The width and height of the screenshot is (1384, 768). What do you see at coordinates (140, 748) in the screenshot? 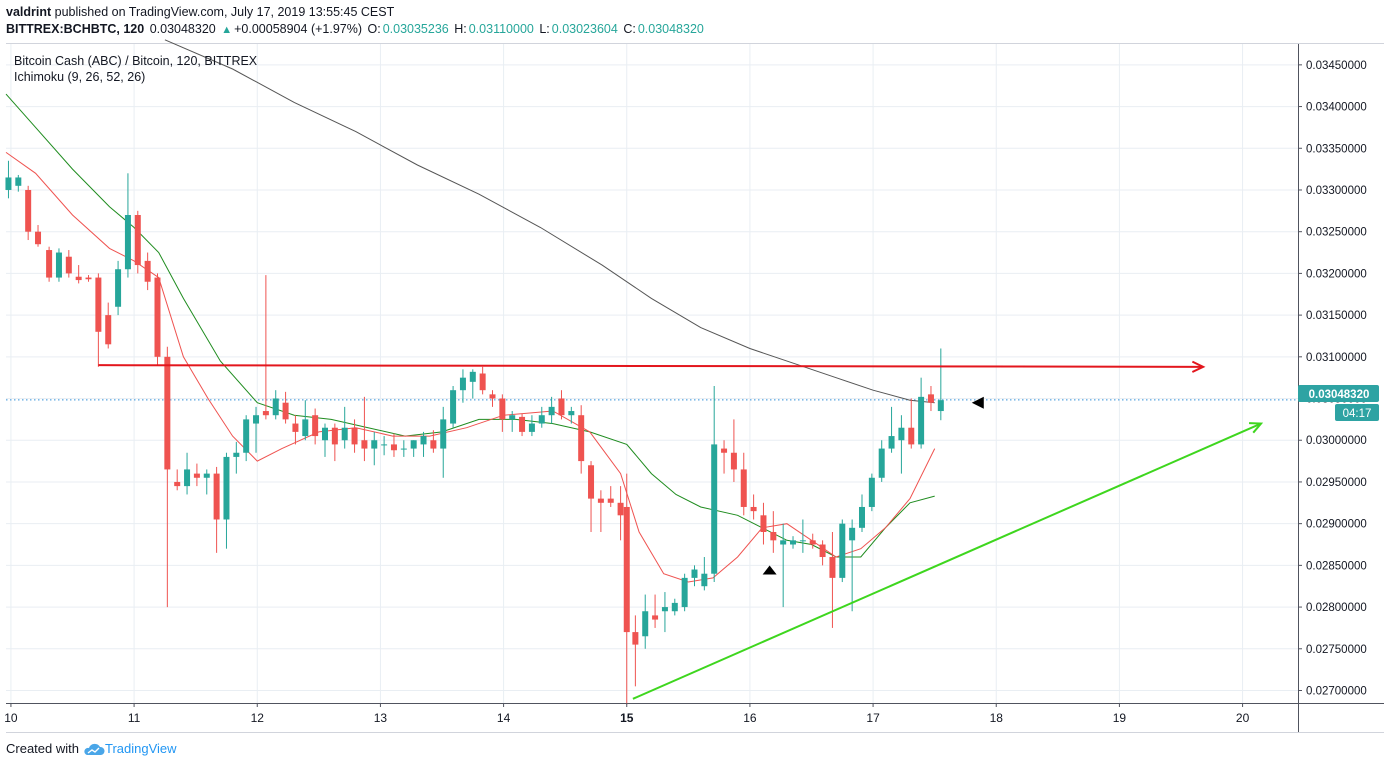
I see `brand-name: TradingView` at bounding box center [140, 748].